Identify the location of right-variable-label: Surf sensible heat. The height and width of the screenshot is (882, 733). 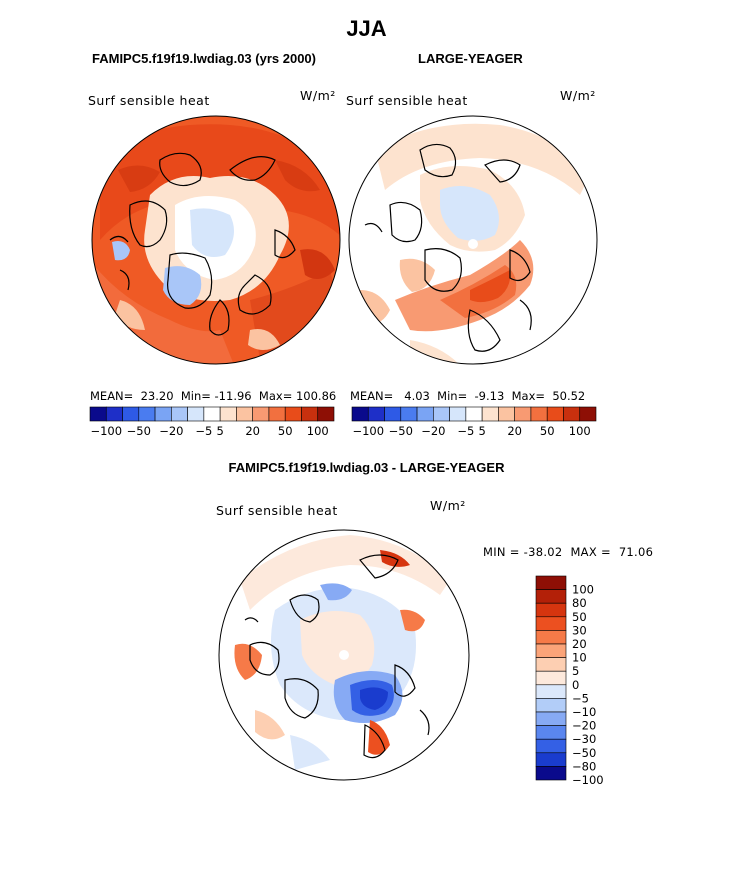
(407, 100).